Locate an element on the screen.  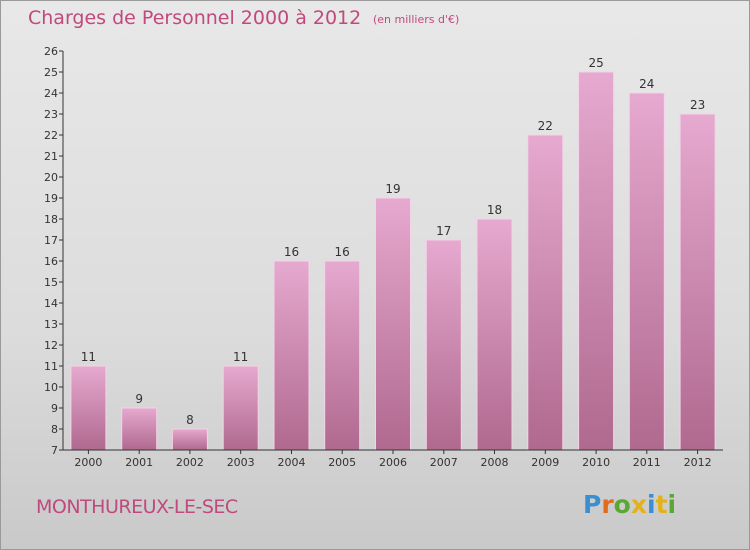
y-tick-label: 23 is located at coordinates (51, 114).